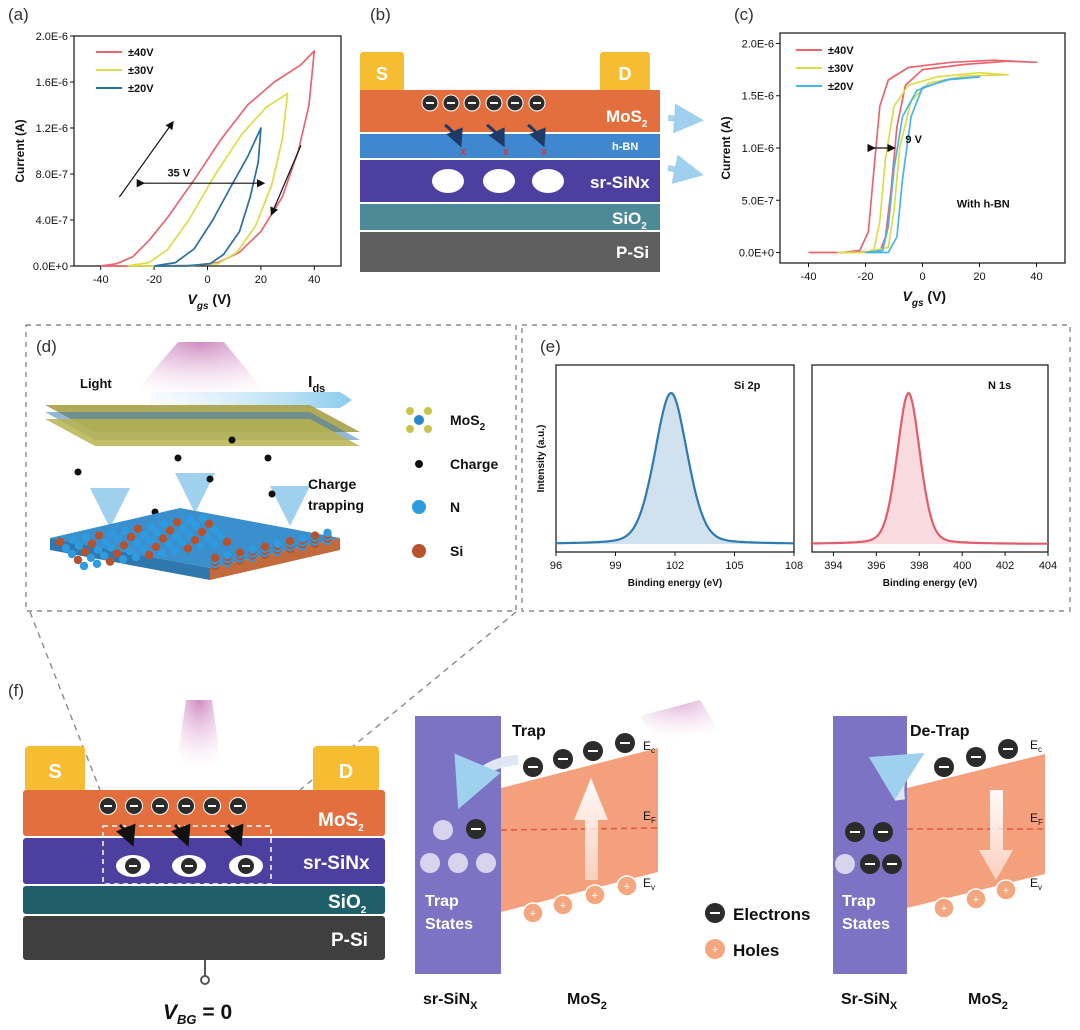  I want to click on x-tick-label: 105, so click(734, 566).